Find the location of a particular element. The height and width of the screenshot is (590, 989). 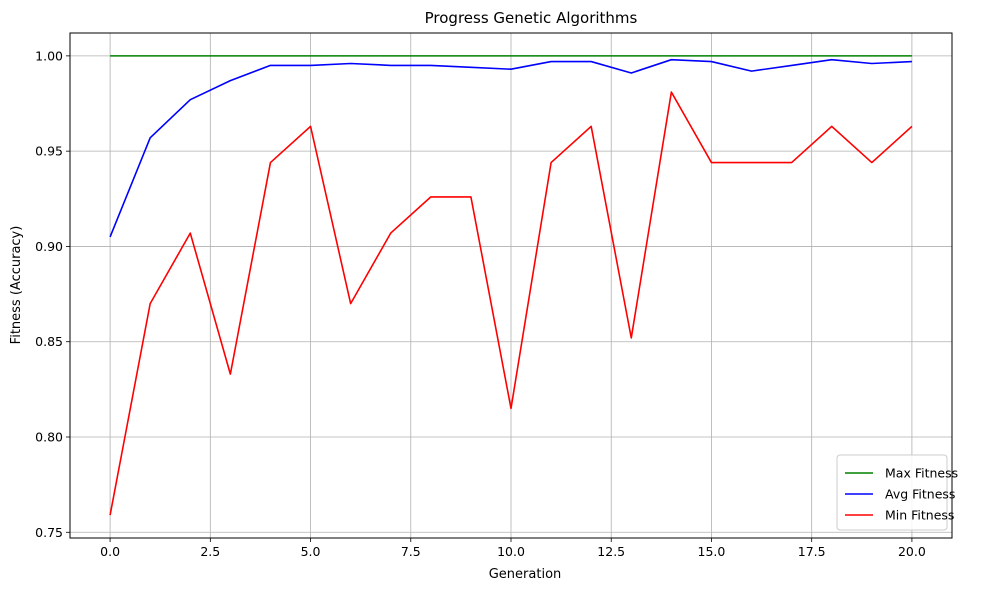

x-tick-label: 12.5 is located at coordinates (611, 551).